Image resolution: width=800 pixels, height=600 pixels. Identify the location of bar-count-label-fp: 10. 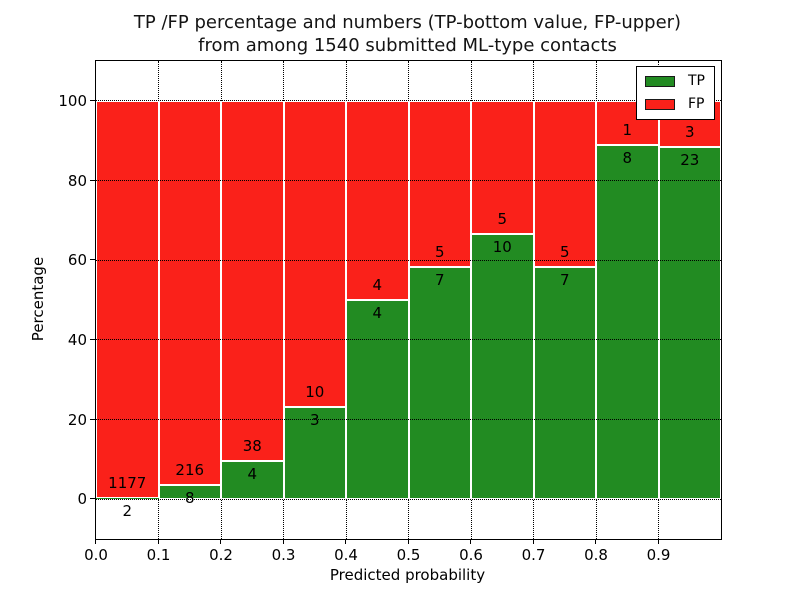
(315, 392).